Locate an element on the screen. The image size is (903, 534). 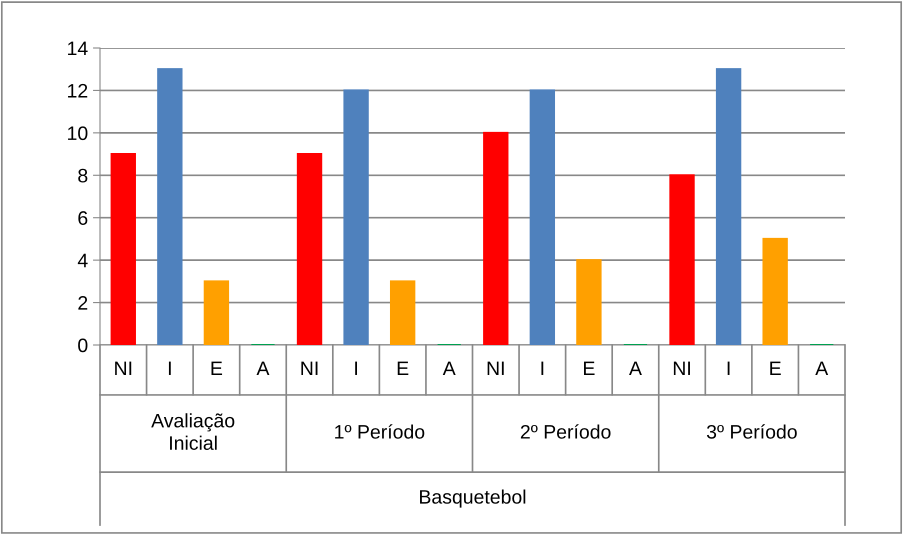
y-tick-label: 10 is located at coordinates (78, 133).